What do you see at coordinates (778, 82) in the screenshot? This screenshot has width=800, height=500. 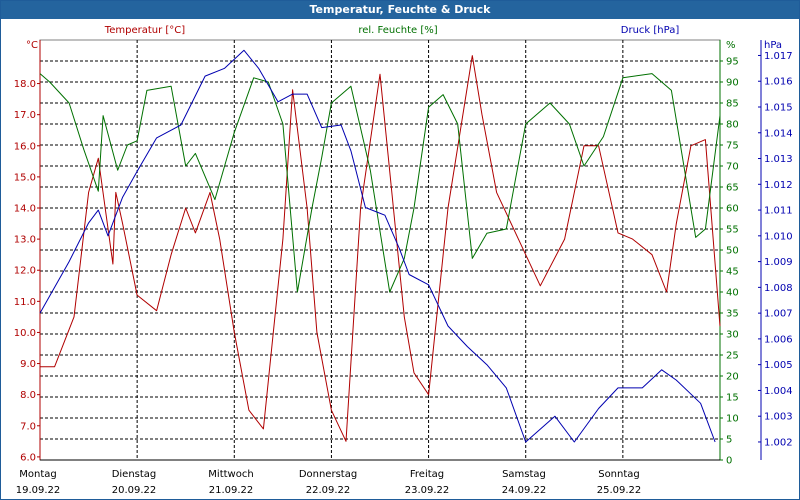 I see `pressure-tick-label: 1.016` at bounding box center [778, 82].